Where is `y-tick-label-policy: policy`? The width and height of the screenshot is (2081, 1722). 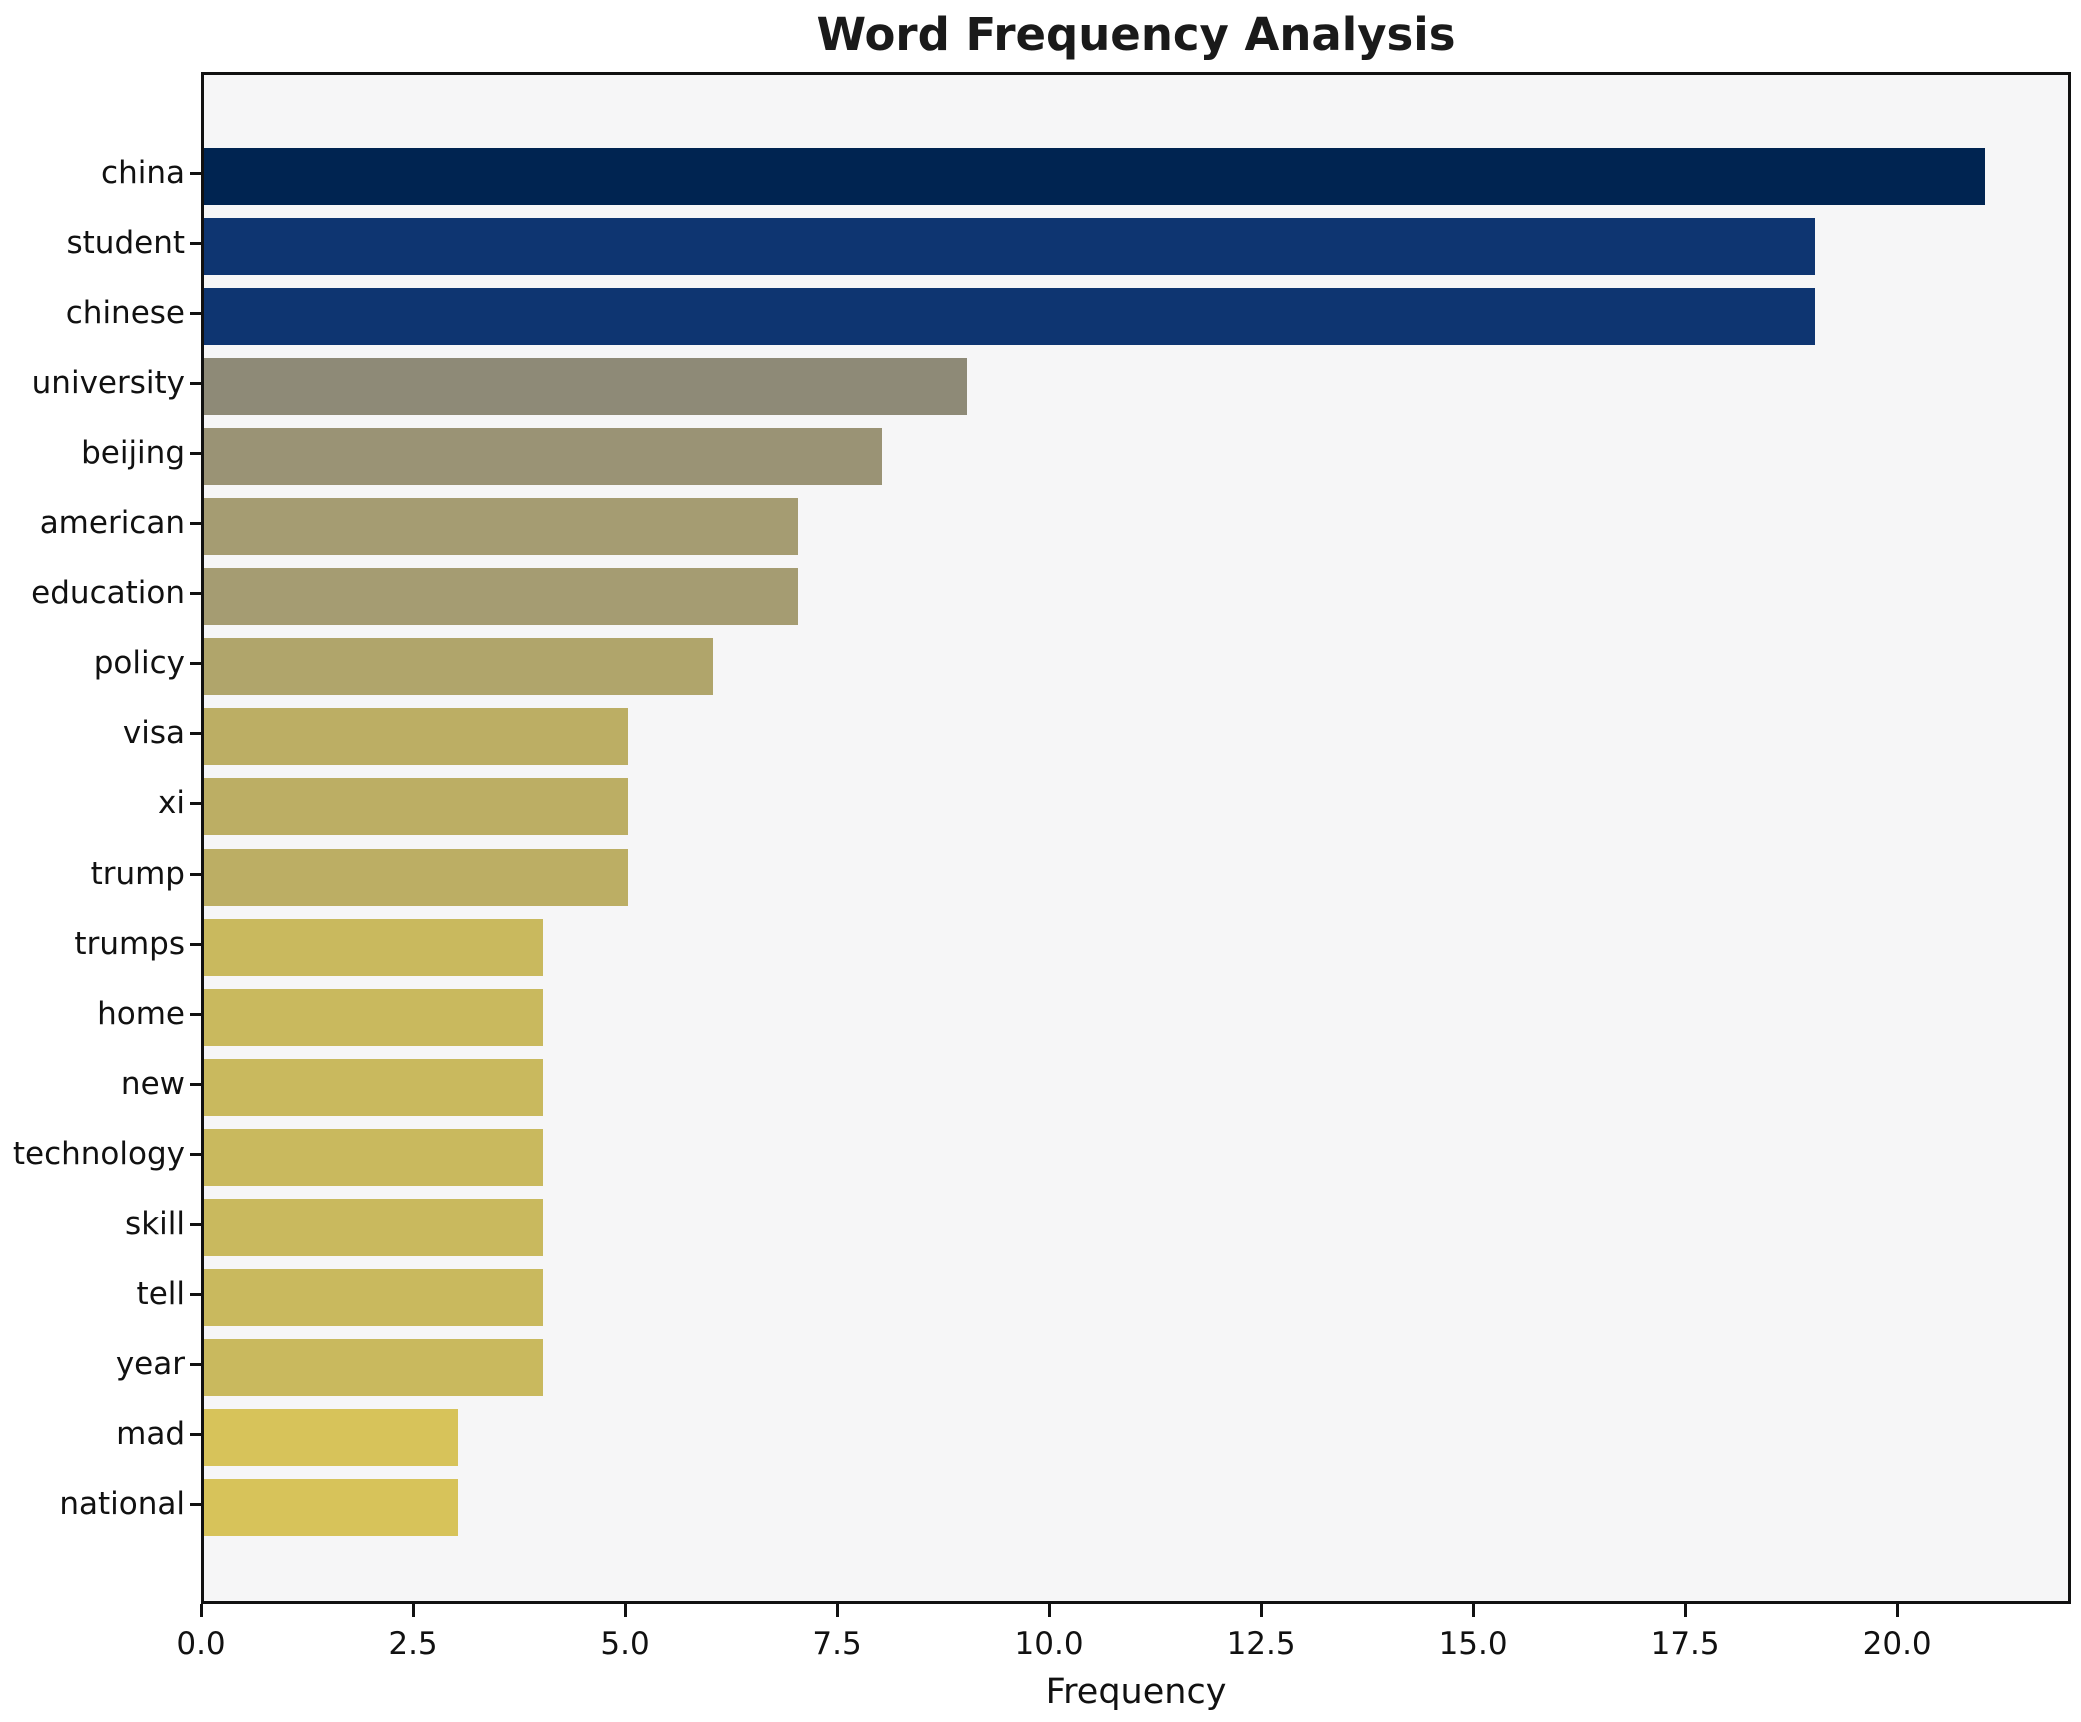
y-tick-label-policy: policy is located at coordinates (139, 663).